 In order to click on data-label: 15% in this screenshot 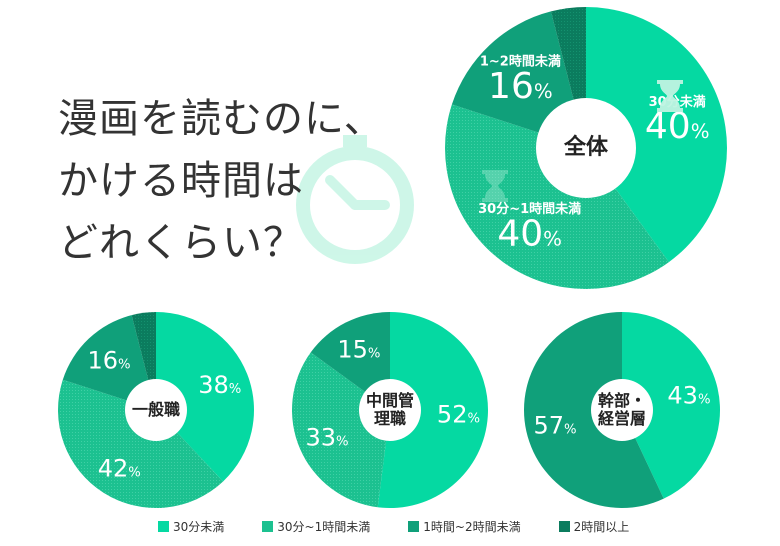, I will do `click(358, 349)`.